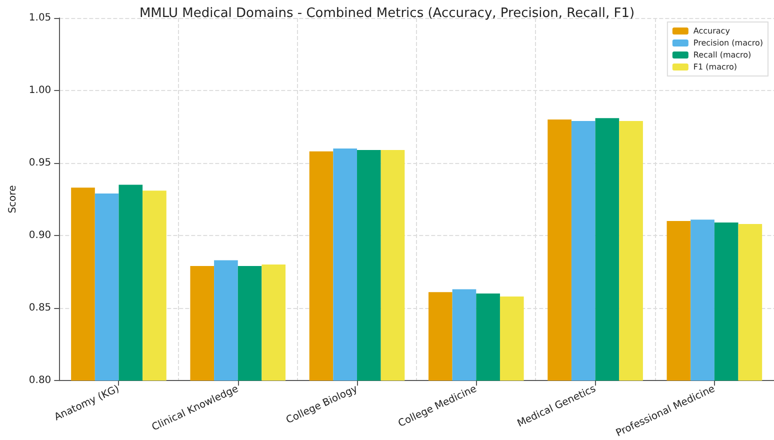 Image resolution: width=774 pixels, height=440 pixels. I want to click on y-tick-label: 1.05, so click(40, 18).